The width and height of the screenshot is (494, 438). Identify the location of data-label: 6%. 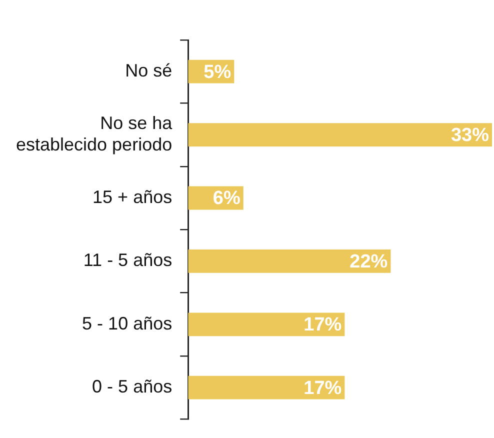
(226, 199).